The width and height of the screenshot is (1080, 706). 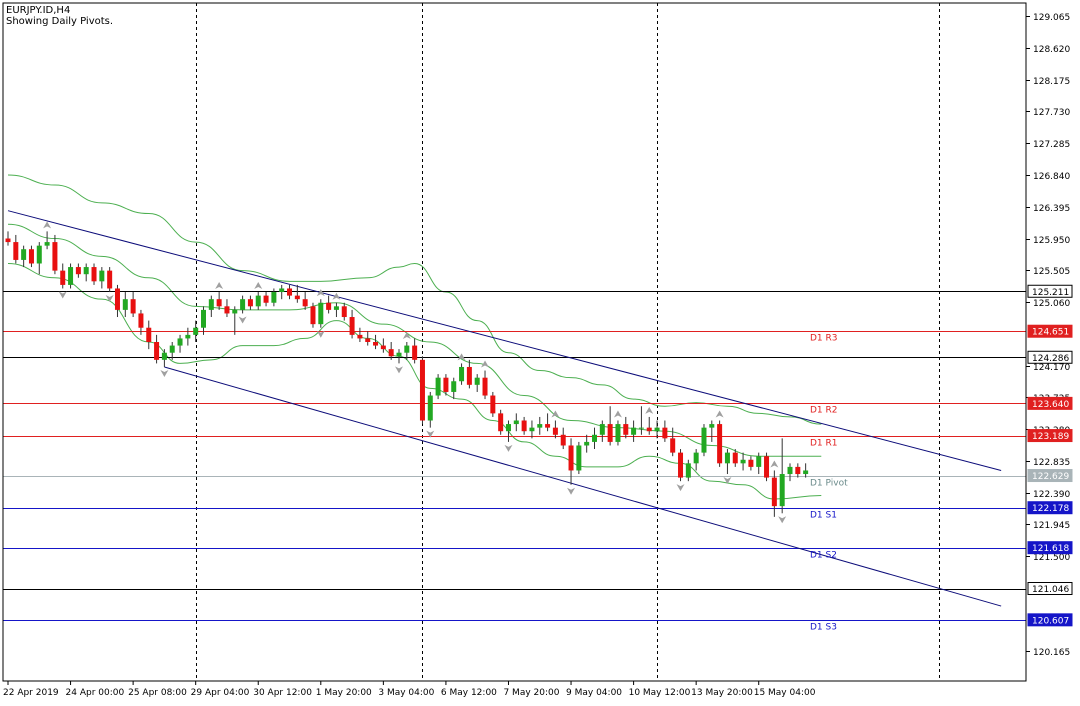 What do you see at coordinates (1050, 621) in the screenshot?
I see `price-tag-label: 120.607` at bounding box center [1050, 621].